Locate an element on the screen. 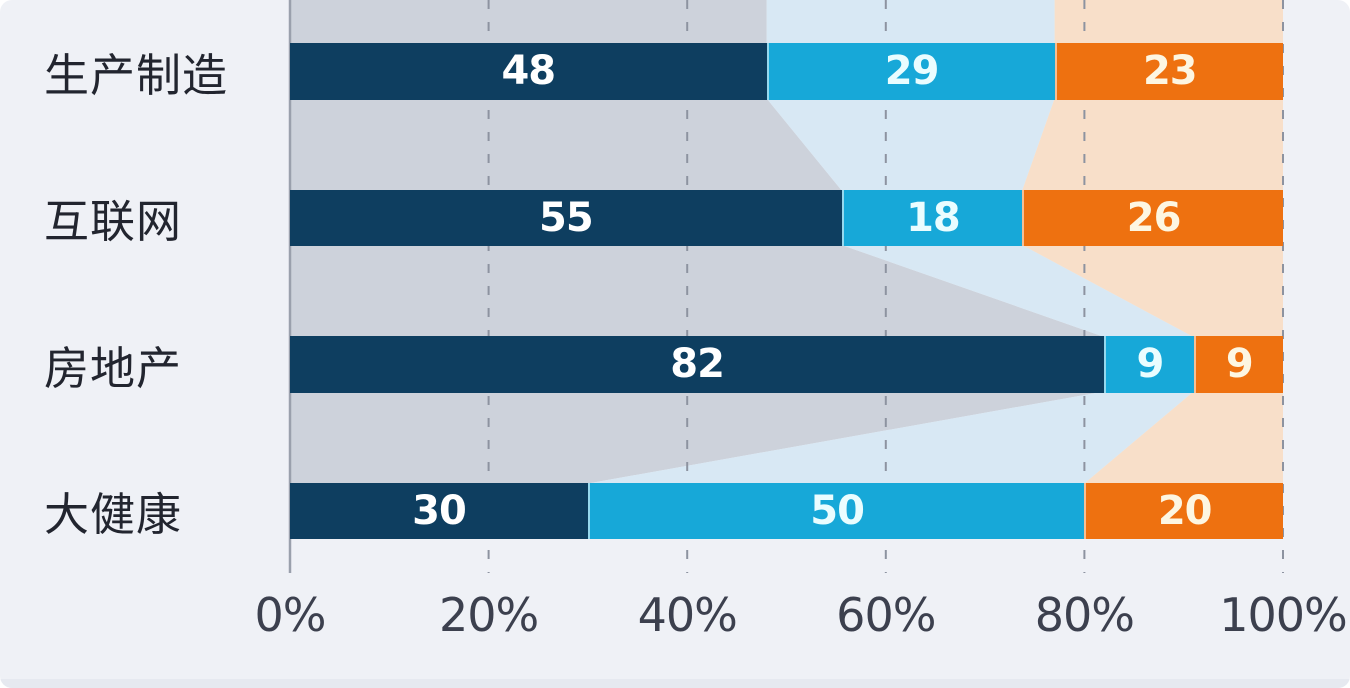  bottom-edge-strip is located at coordinates (675, 683).